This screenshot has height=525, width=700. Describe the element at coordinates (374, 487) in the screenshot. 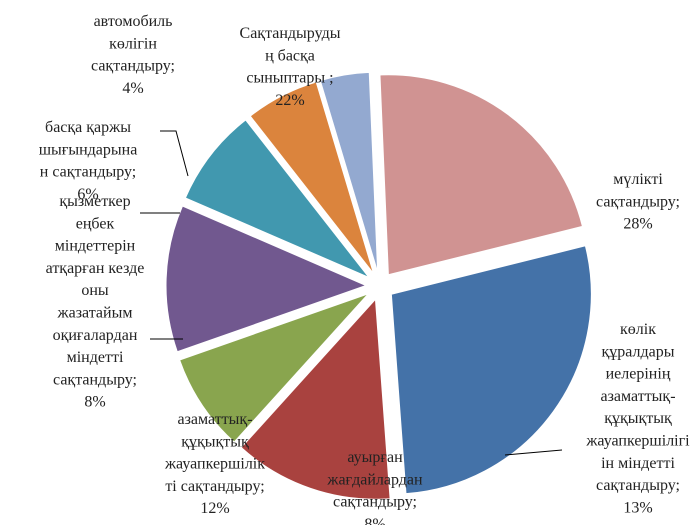

I see `data-label-3: ауырған жағдайлардан сақтандыру; 8%` at that location.